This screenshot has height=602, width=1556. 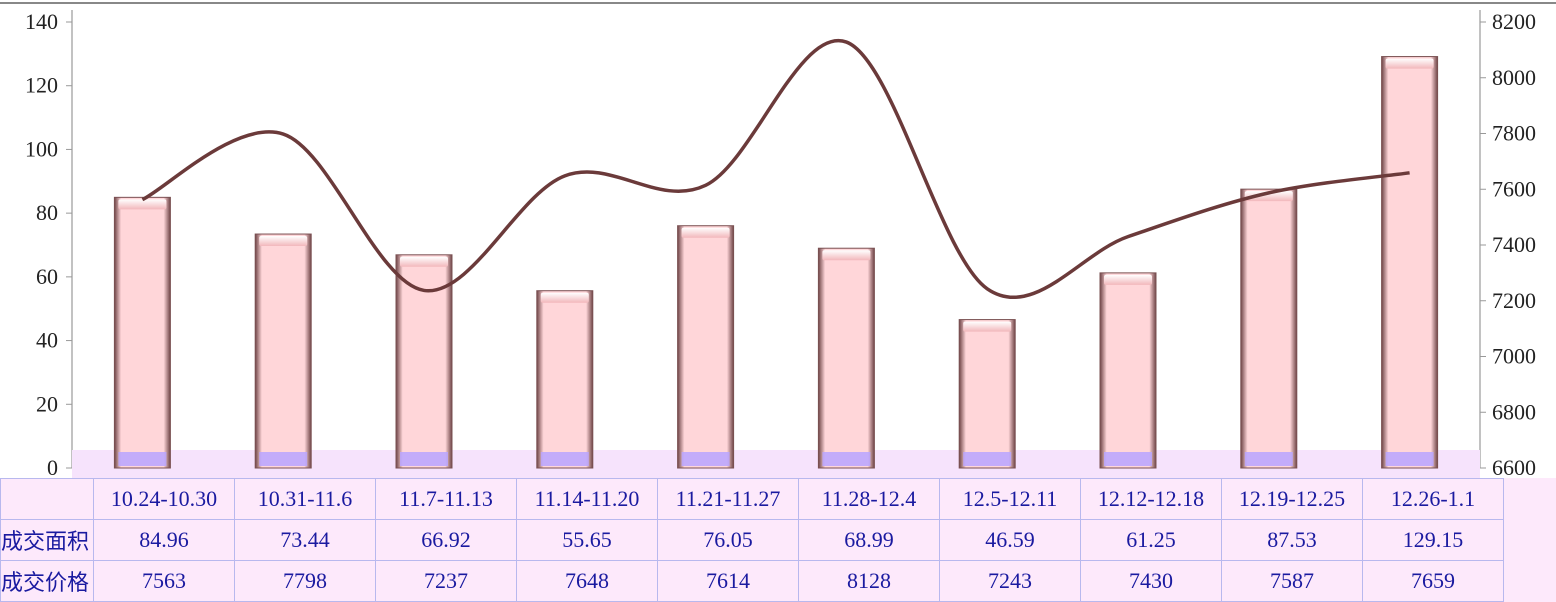 I want to click on area-value-7: 46.59, so click(x=1010, y=540).